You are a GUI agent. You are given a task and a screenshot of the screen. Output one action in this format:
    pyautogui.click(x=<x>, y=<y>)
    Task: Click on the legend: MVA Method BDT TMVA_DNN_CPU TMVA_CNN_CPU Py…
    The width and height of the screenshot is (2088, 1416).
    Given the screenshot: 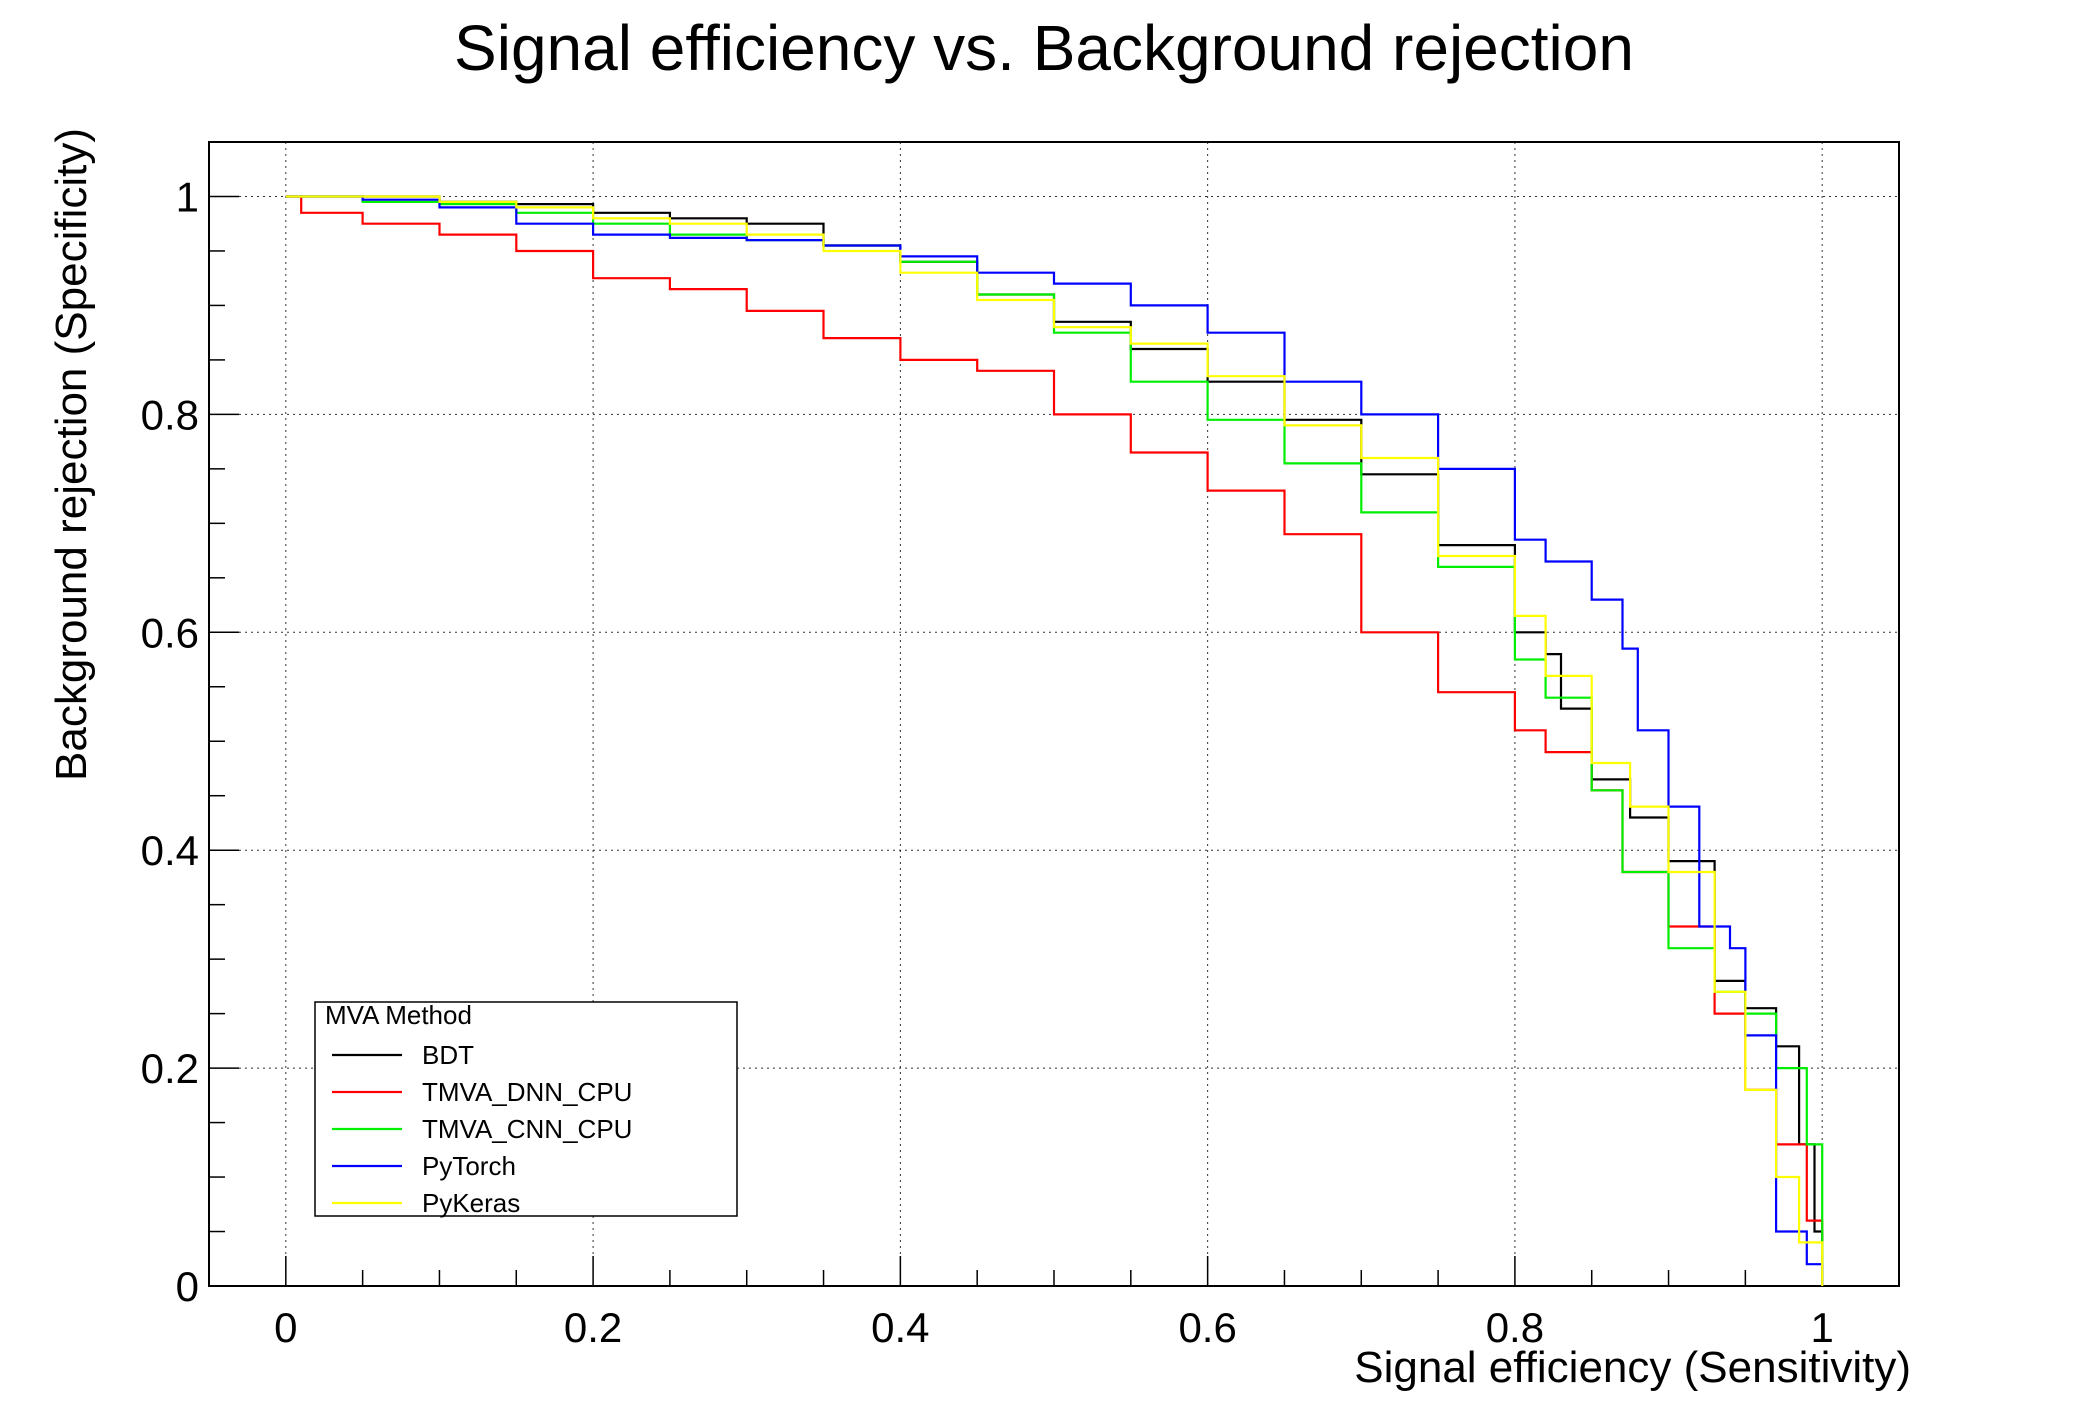 What is the action you would take?
    pyautogui.click(x=526, y=1109)
    